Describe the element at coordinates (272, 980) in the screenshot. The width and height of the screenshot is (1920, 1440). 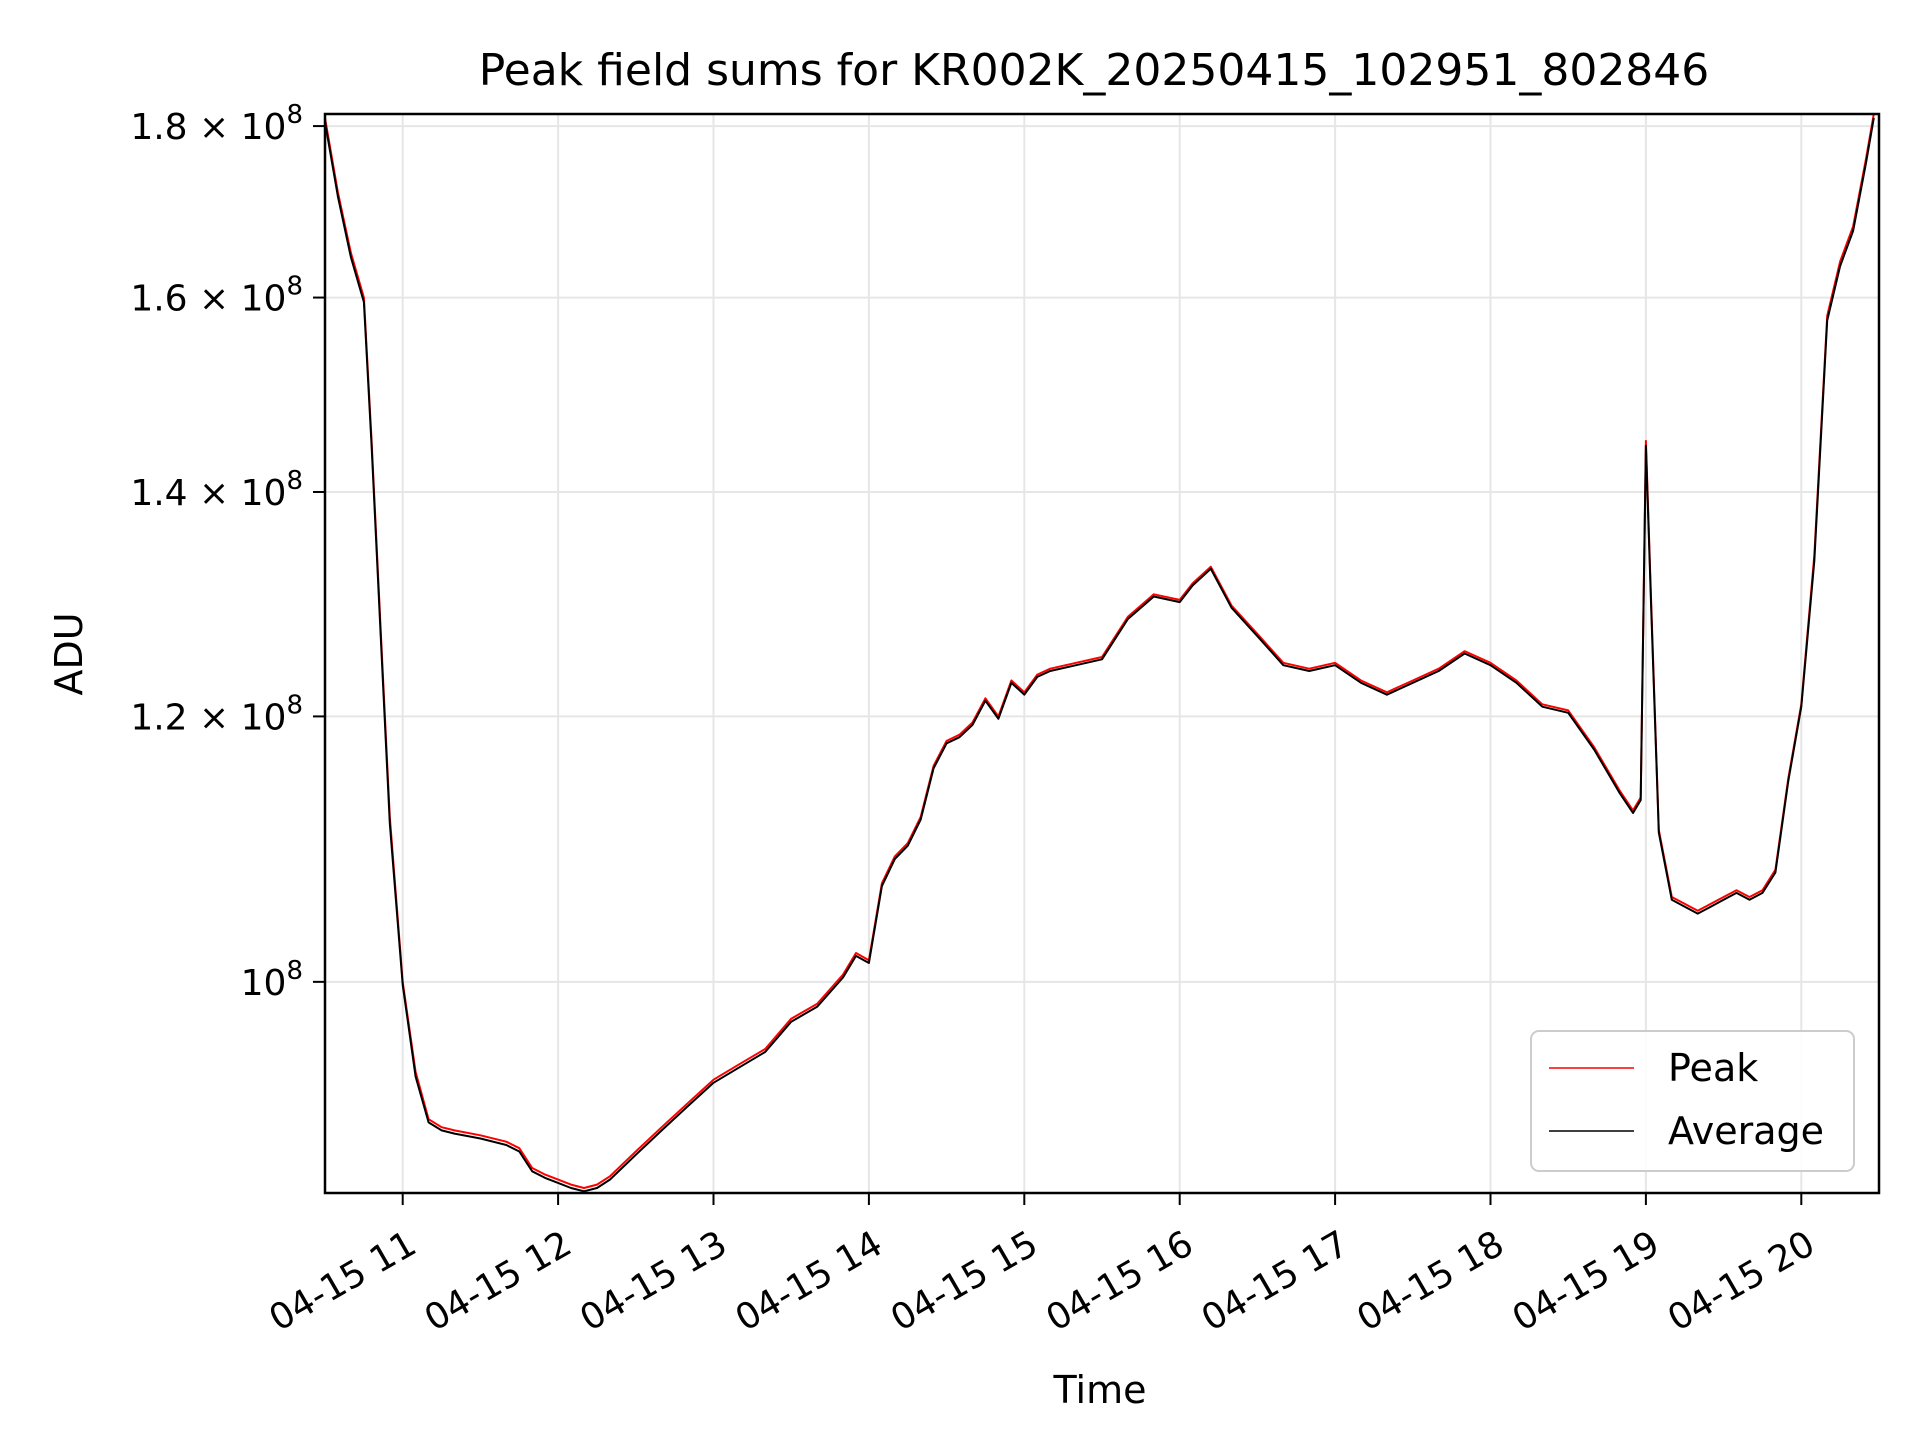
I see `y-tick-label: 108` at that location.